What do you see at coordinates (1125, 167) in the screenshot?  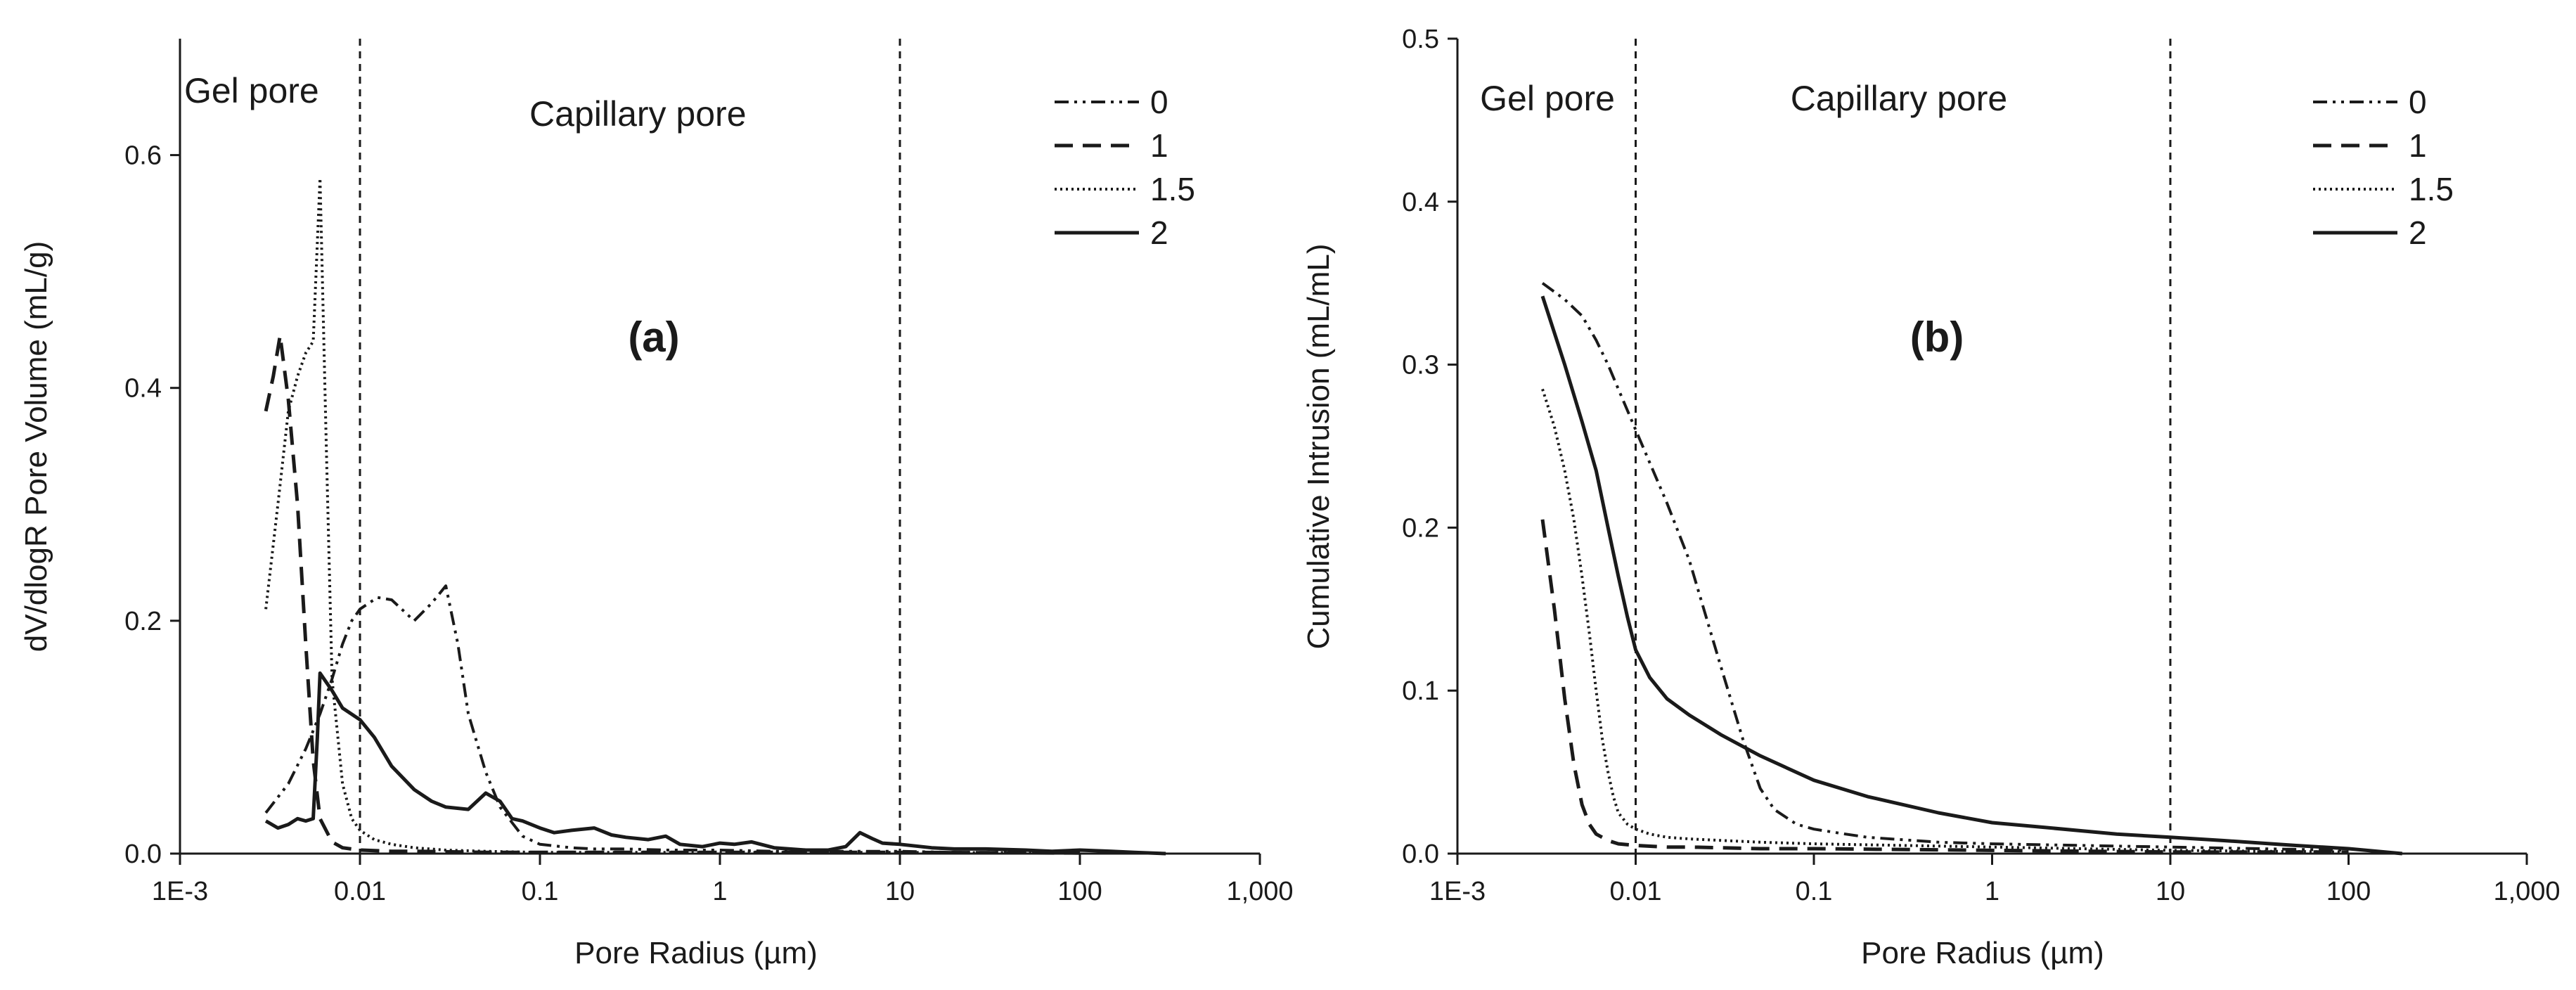 I see `panel-a-legend: 011.52` at bounding box center [1125, 167].